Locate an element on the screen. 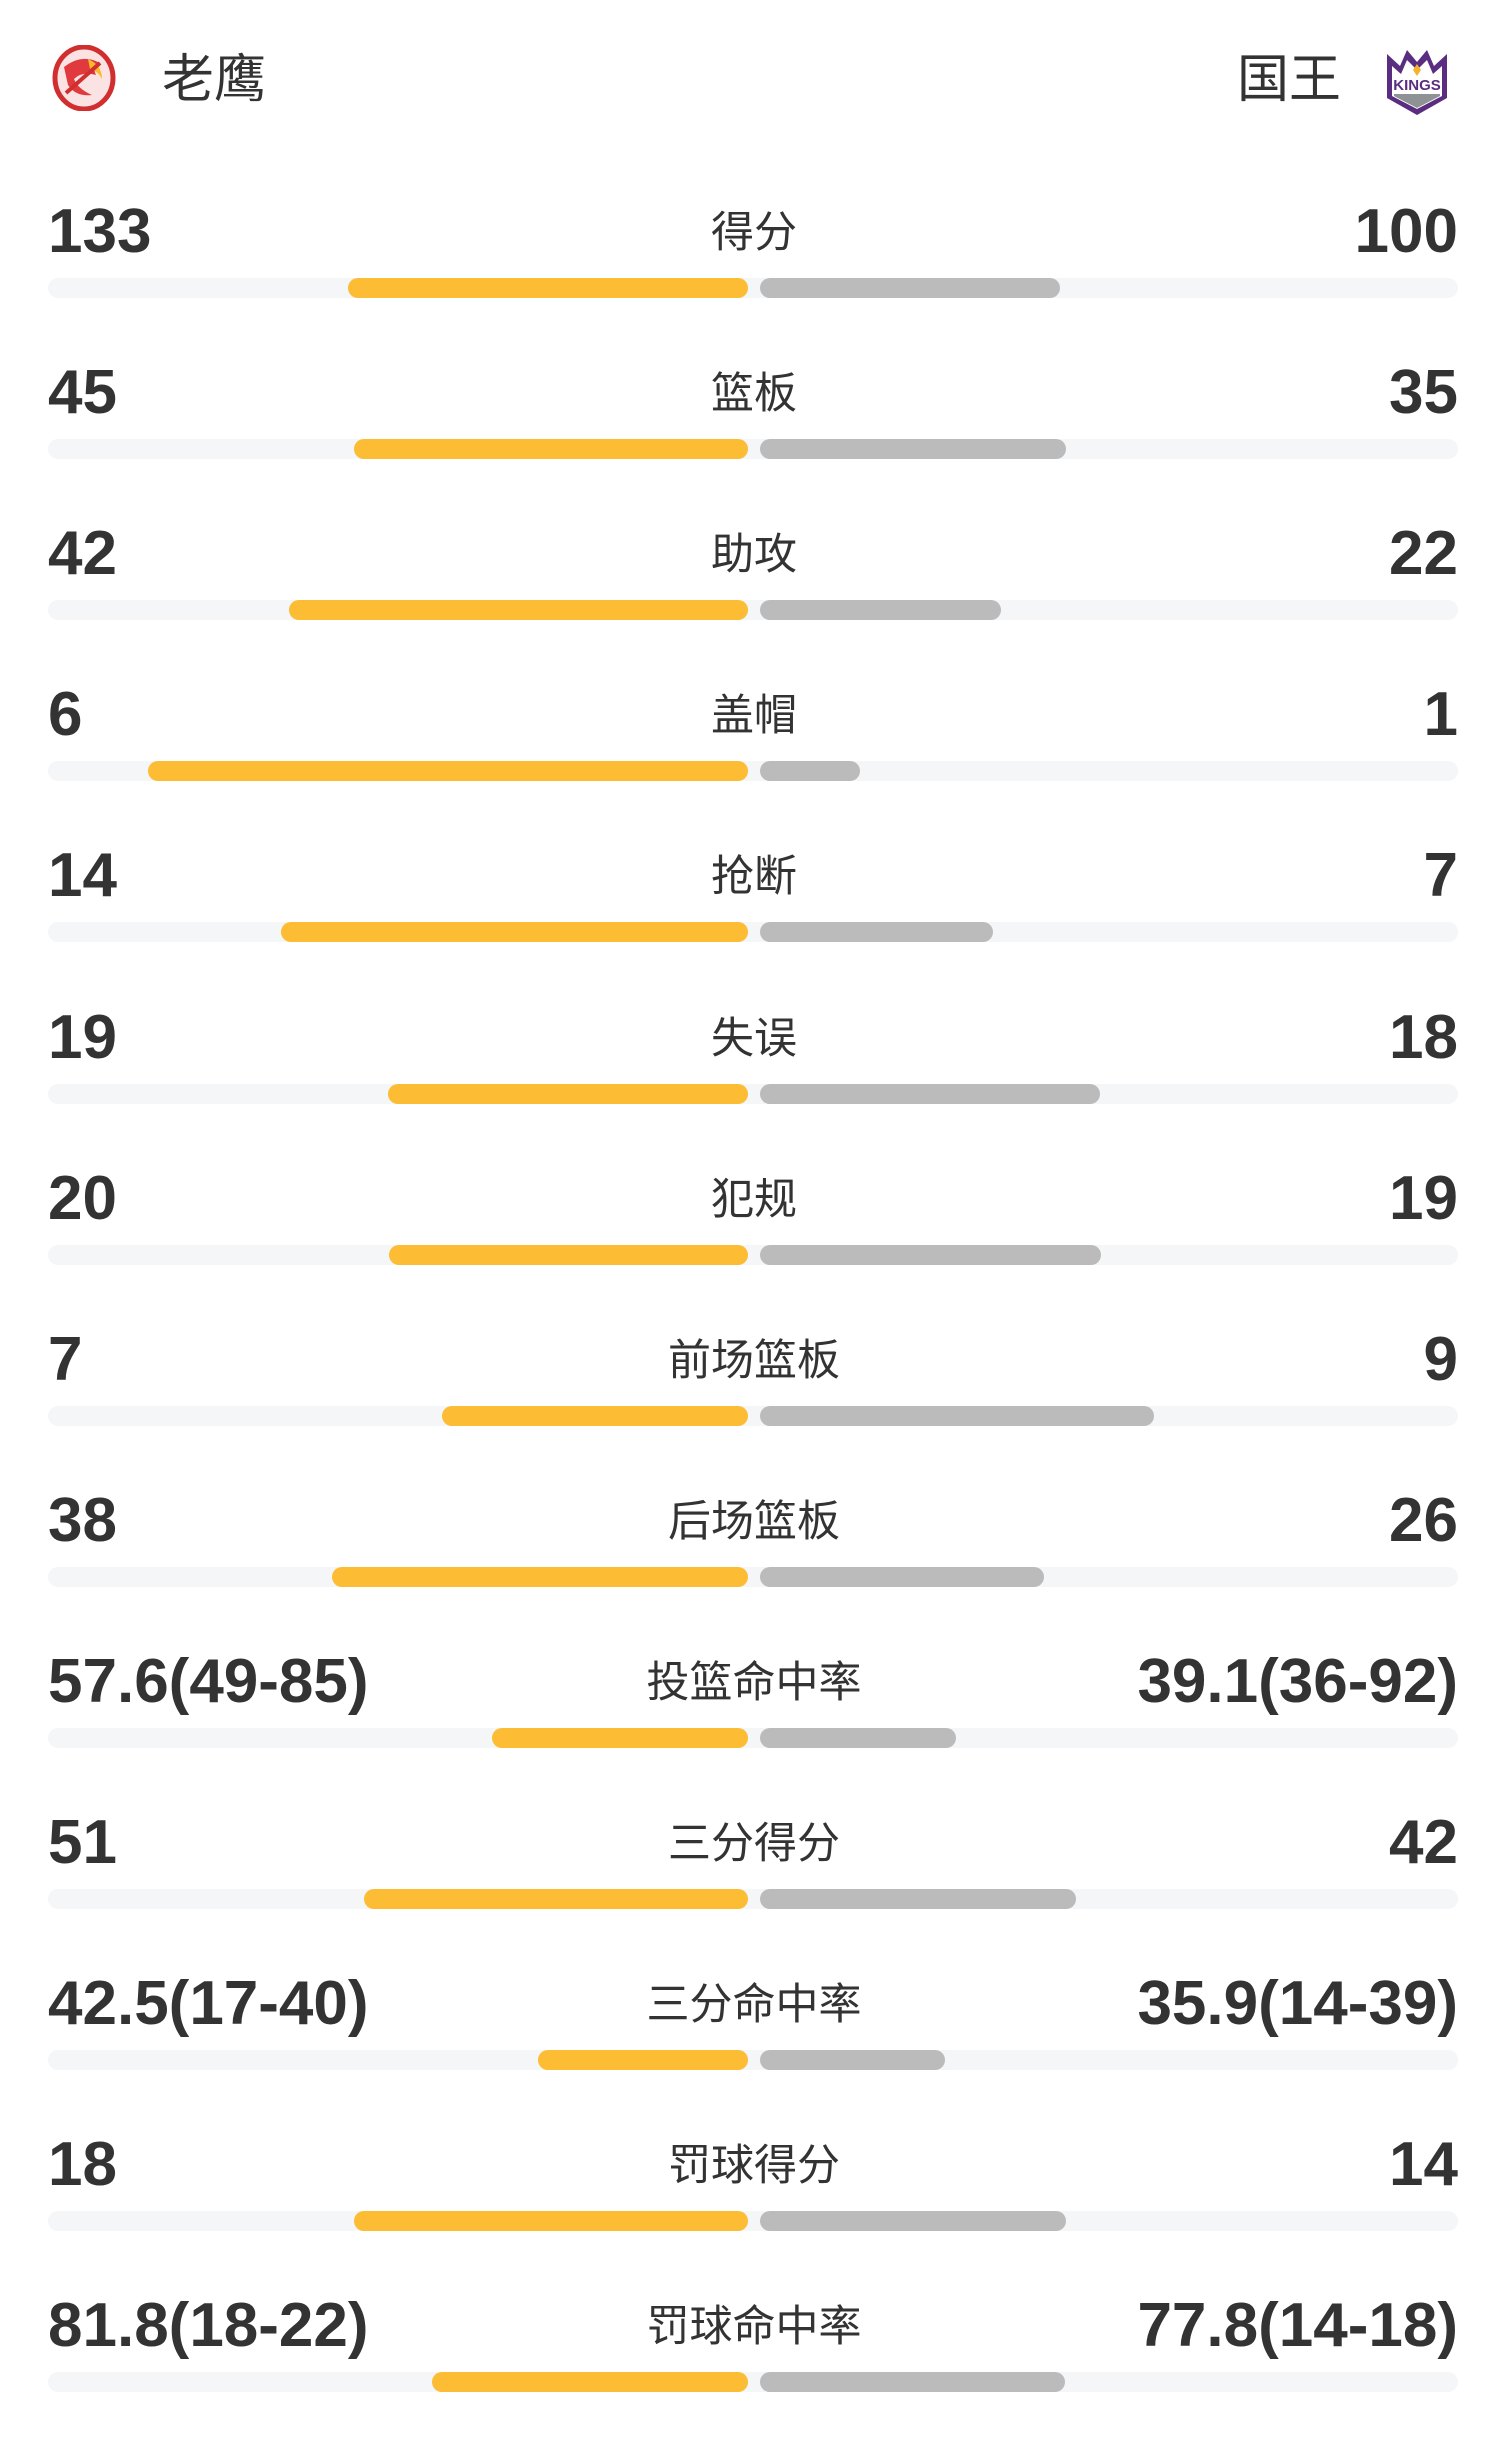  stat-row: 57.6(49-85) 投篮命中率 39.1(36-92) is located at coordinates (750, 1727).